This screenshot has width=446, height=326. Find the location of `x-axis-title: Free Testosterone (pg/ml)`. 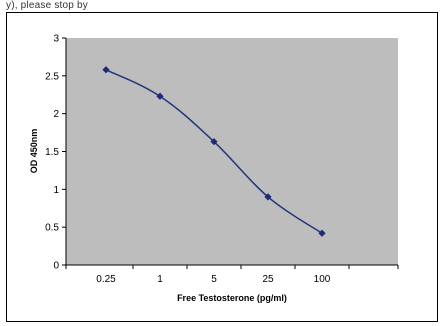

x-axis-title: Free Testosterone (pg/ml) is located at coordinates (232, 298).